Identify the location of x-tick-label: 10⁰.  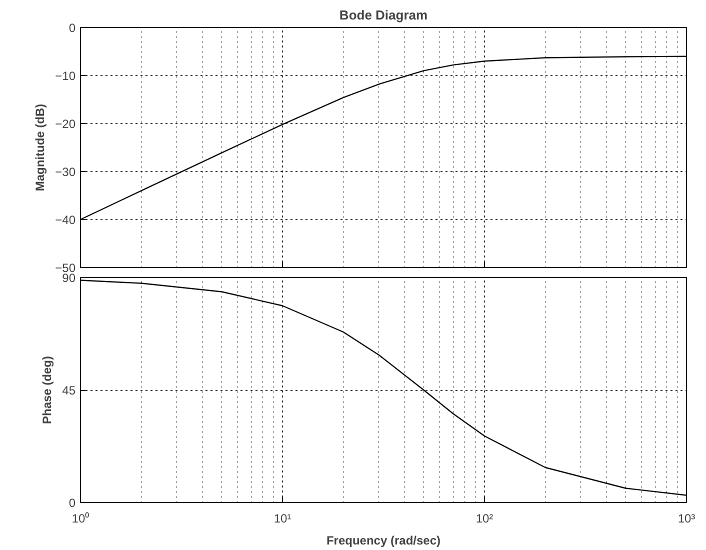
(81, 519).